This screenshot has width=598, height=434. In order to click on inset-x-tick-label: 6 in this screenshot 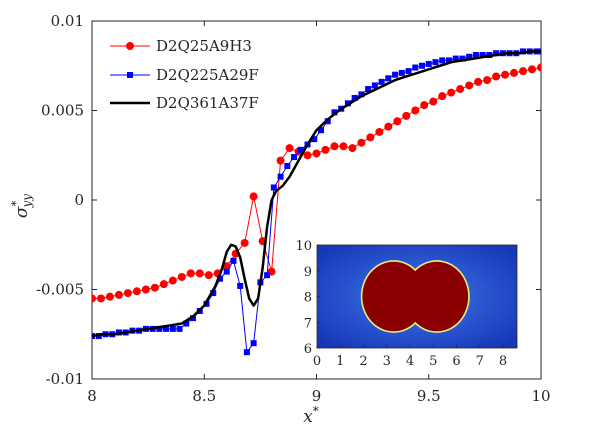, I will do `click(456, 361)`.